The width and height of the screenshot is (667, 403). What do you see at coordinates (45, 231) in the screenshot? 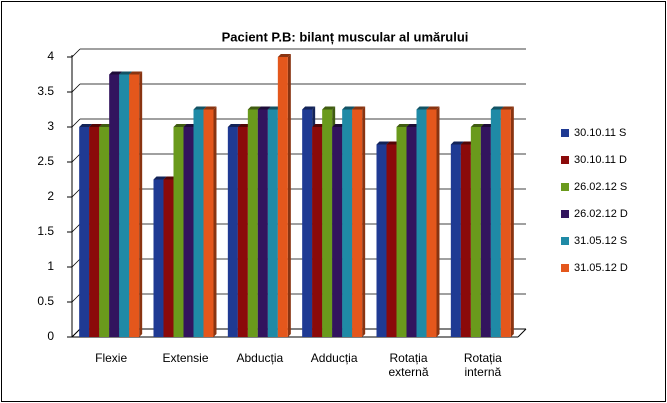
I see `y-tick-label: 1.5` at bounding box center [45, 231].